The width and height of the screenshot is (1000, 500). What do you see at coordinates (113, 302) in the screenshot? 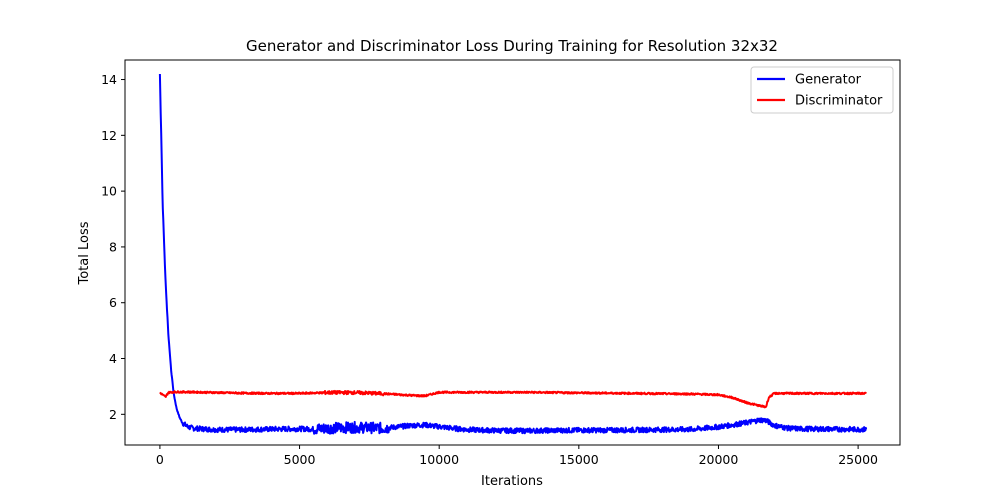
I see `y-tick-label: 6` at bounding box center [113, 302].